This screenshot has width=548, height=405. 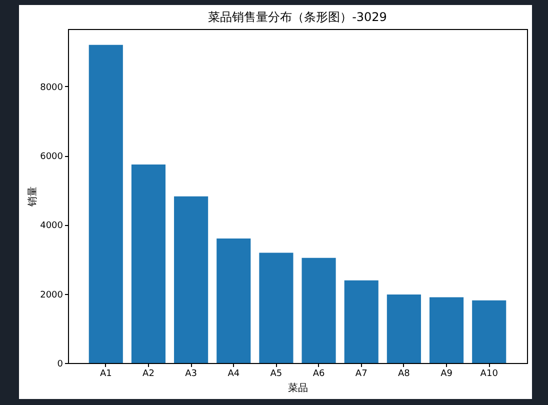 What do you see at coordinates (361, 374) in the screenshot?
I see `x-tick-label: A7` at bounding box center [361, 374].